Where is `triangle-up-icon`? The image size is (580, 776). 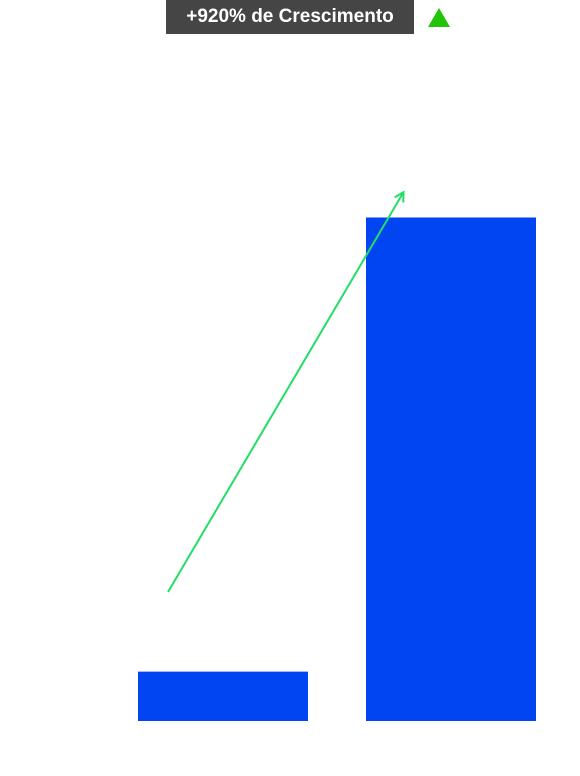 triangle-up-icon is located at coordinates (439, 17).